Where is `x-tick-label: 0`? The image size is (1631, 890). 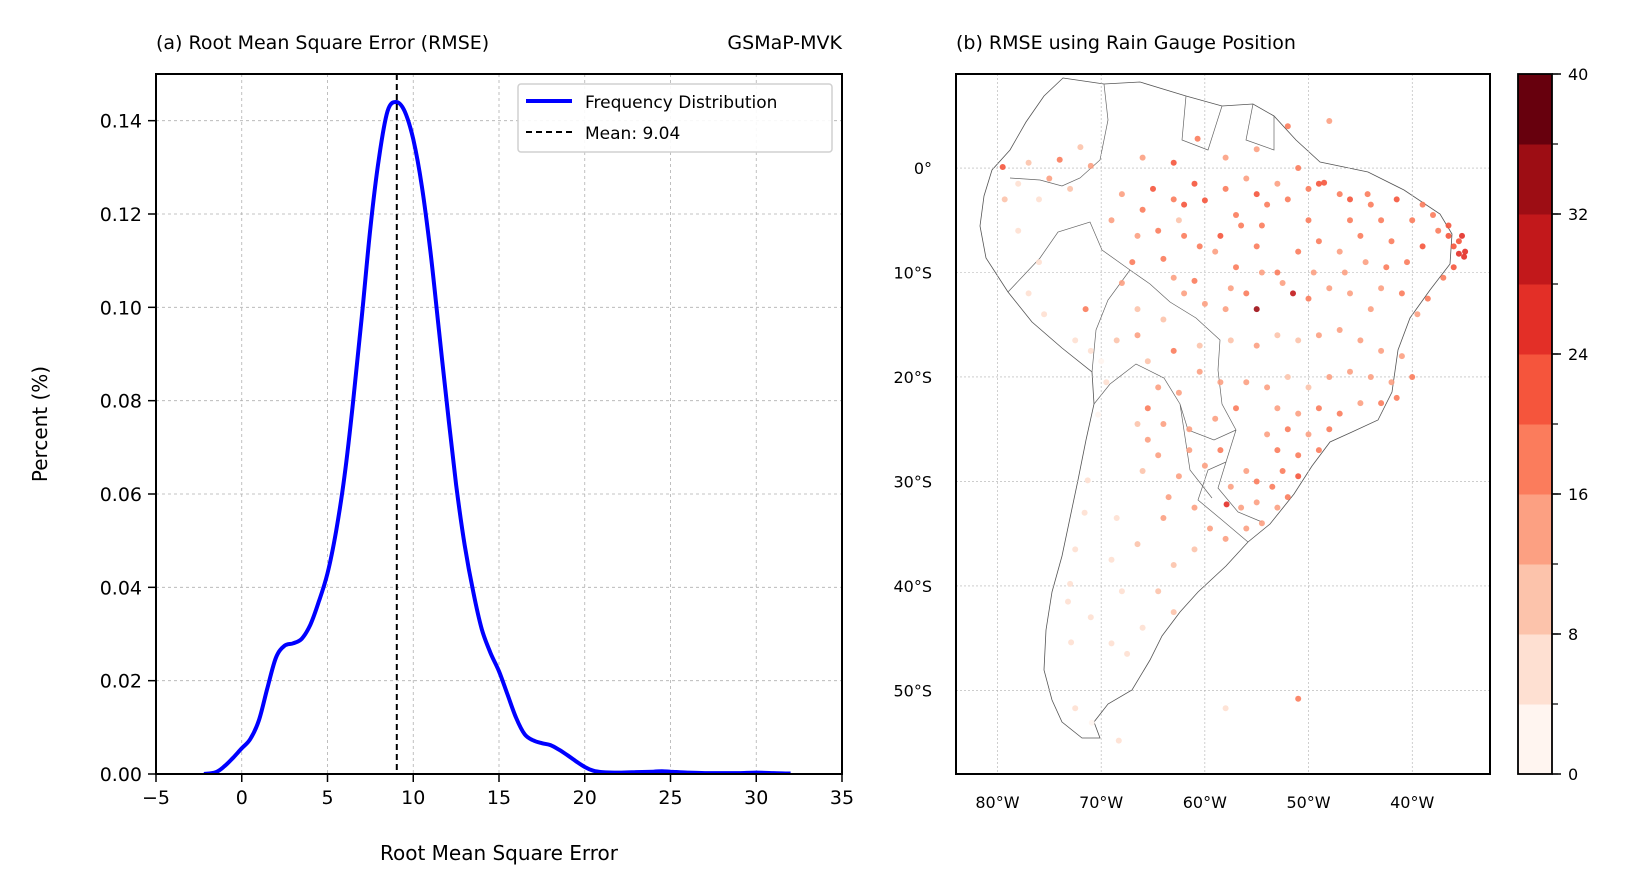 x-tick-label: 0 is located at coordinates (242, 798).